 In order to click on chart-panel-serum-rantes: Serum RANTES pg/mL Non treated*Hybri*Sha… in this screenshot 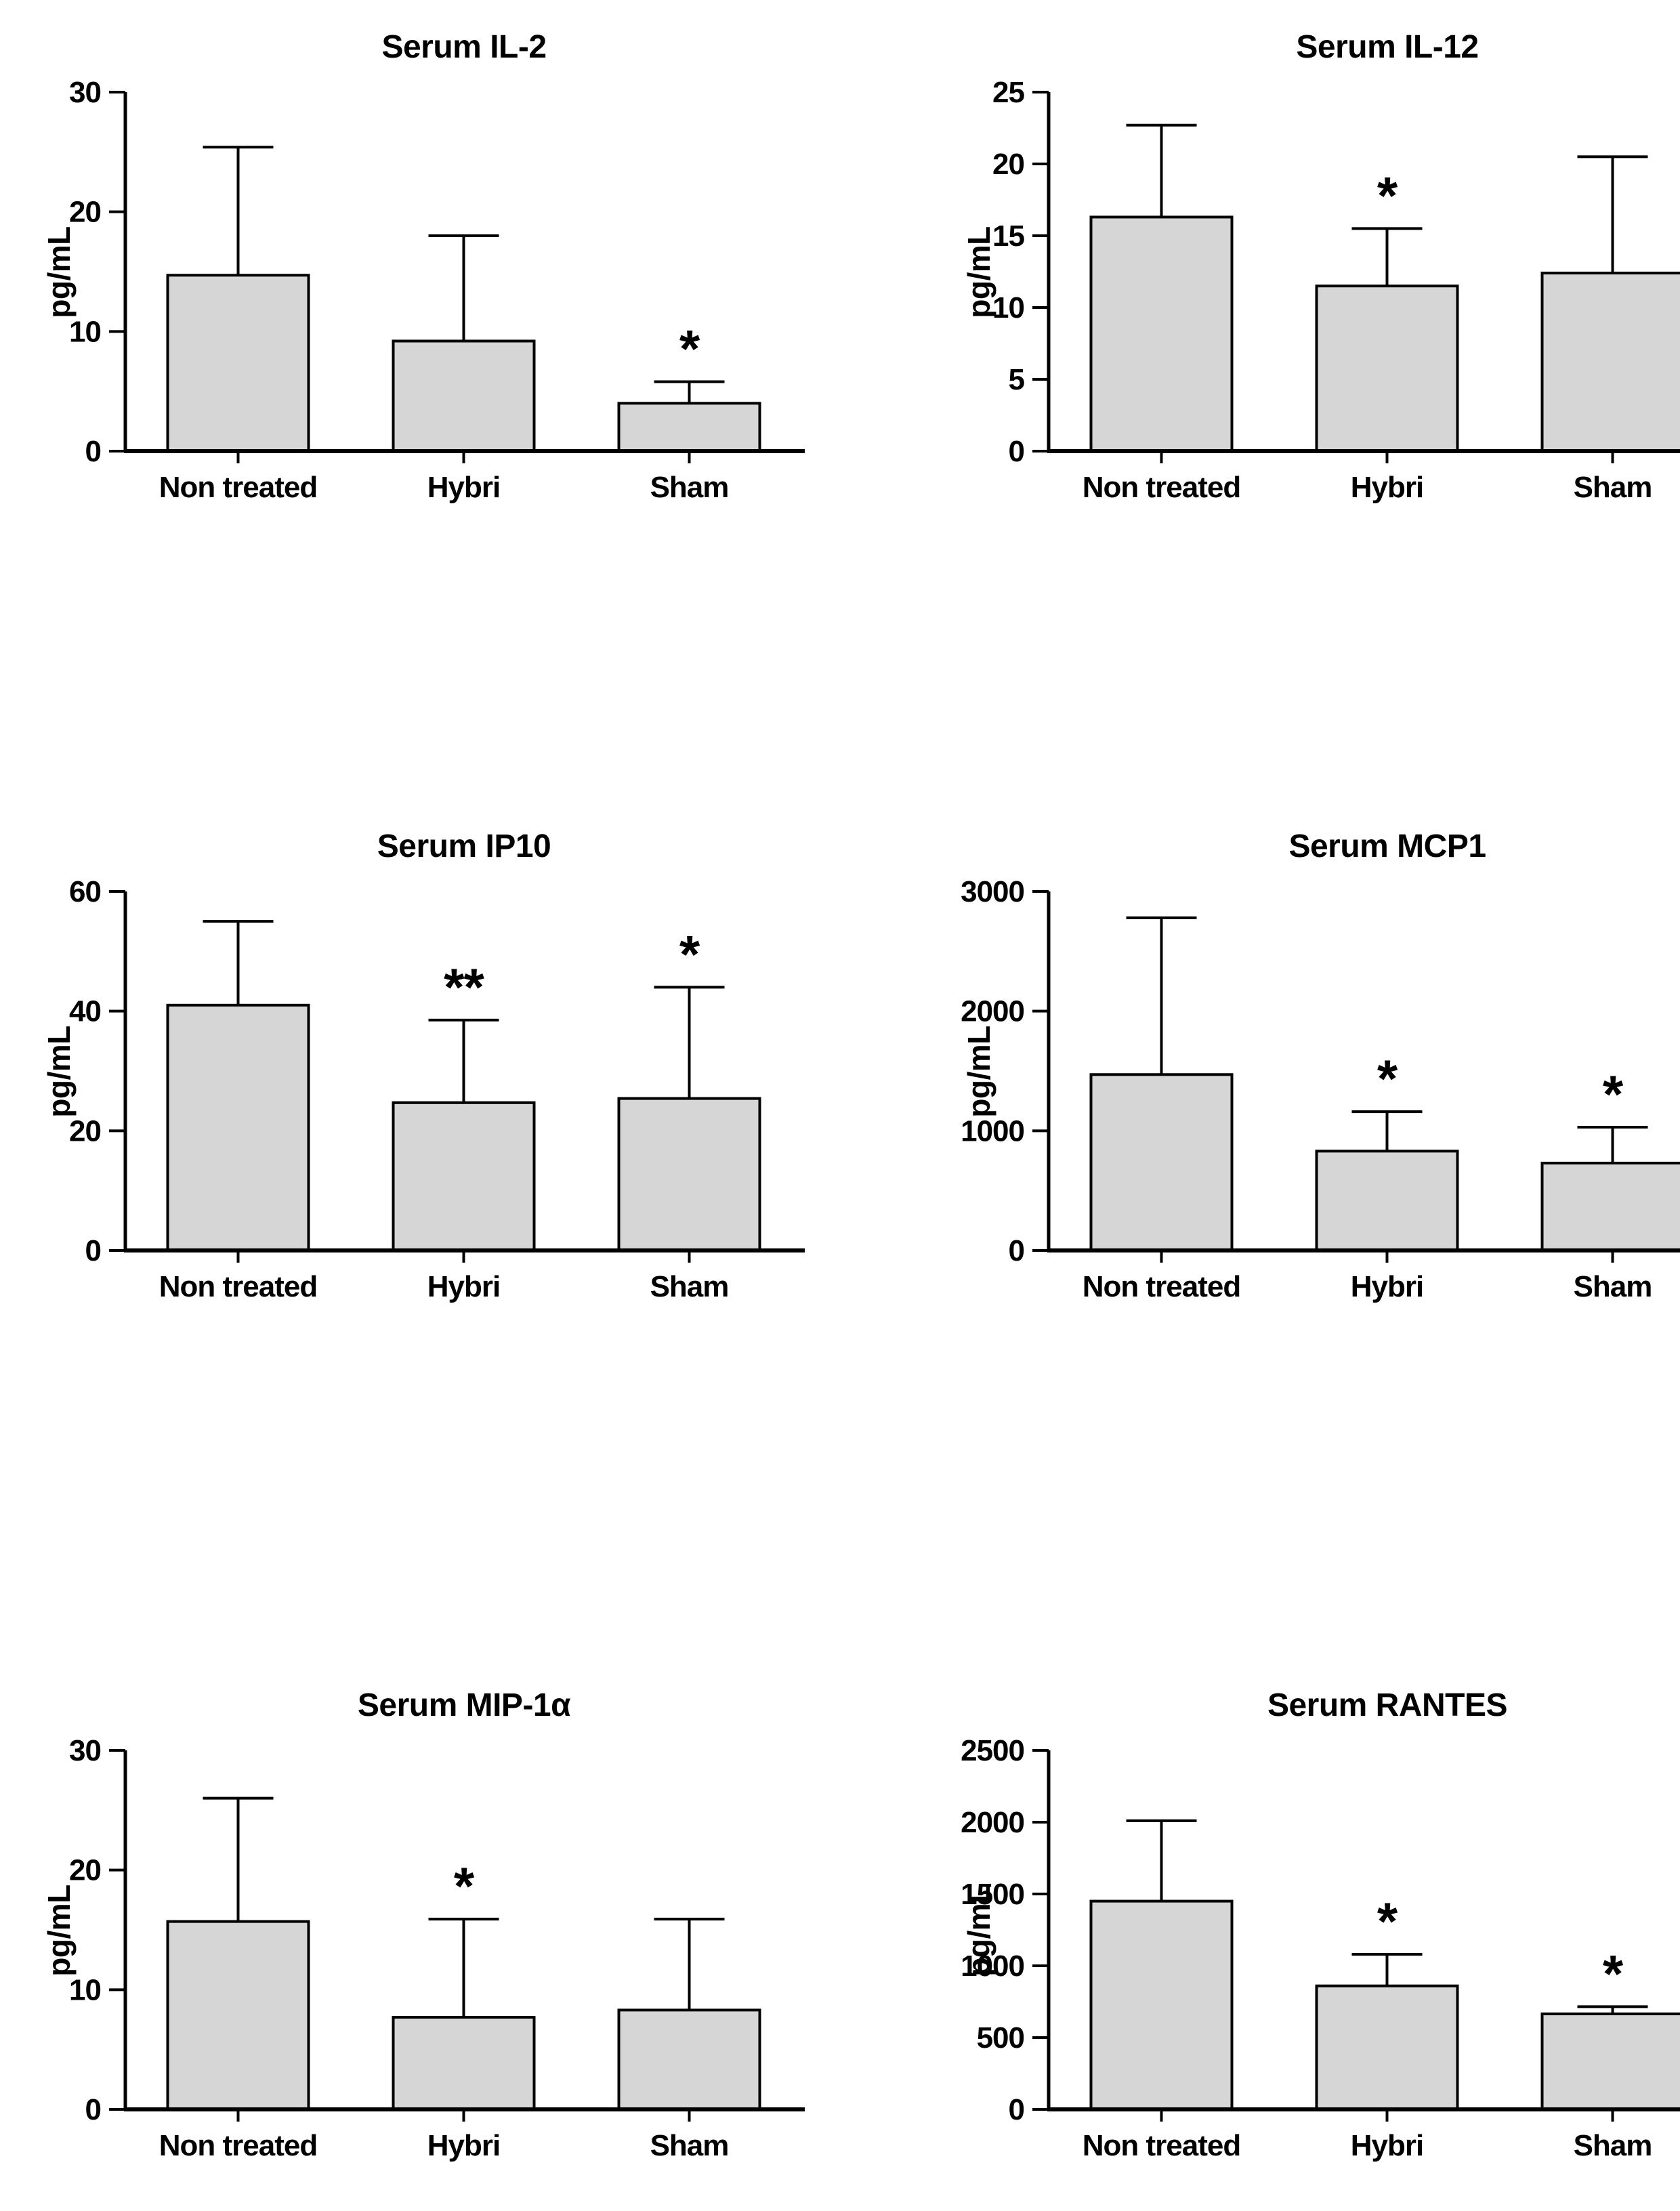, I will do `click(1273, 1940)`.